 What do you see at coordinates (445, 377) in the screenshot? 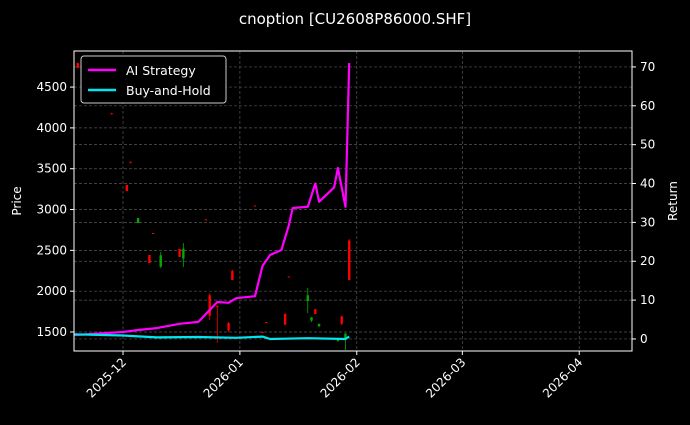
I see `x-tick-label: 2026-03` at bounding box center [445, 377].